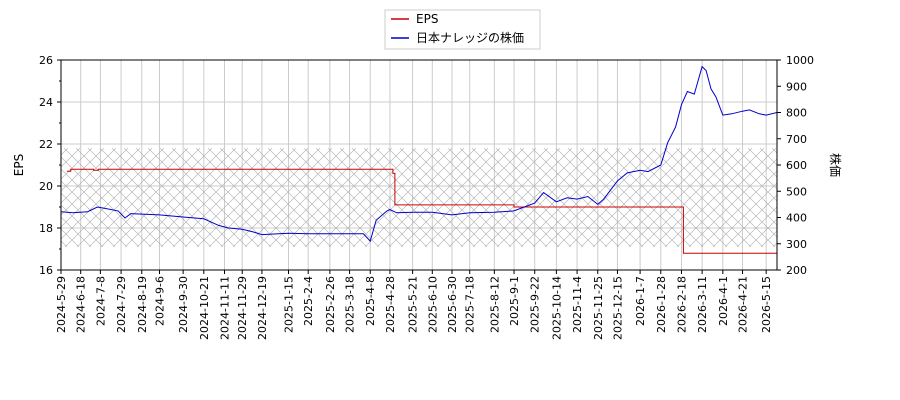  Describe the element at coordinates (46, 60) in the screenshot. I see `left-tick-label: 26` at that location.